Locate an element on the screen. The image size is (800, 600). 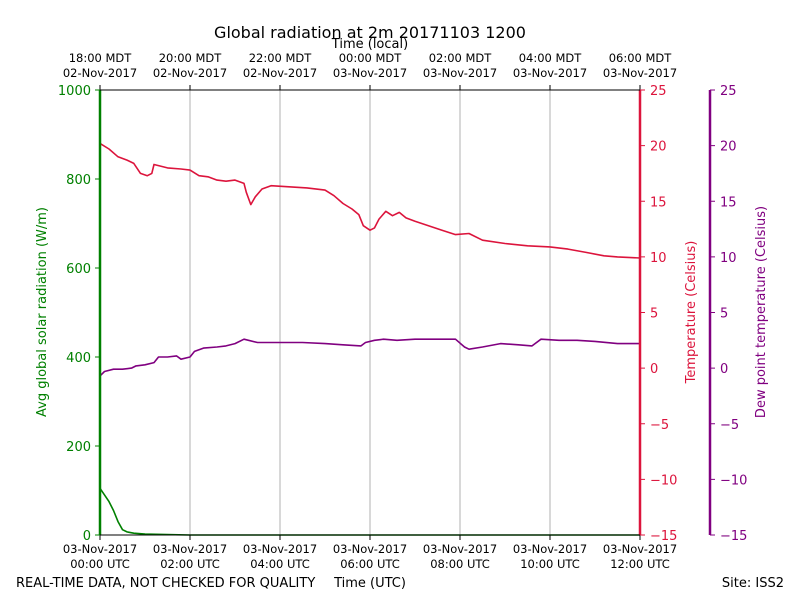
x-tick-time: 12:00 UTC is located at coordinates (640, 564).